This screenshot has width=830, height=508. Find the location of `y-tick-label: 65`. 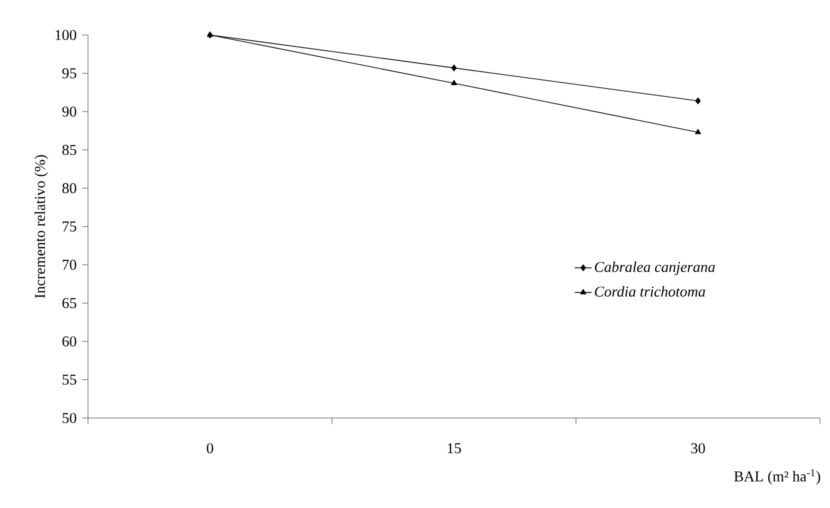

y-tick-label: 65 is located at coordinates (69, 303).